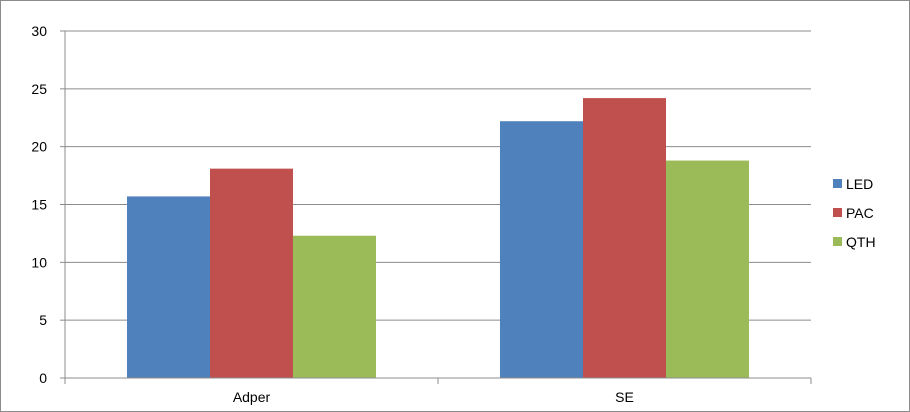  Describe the element at coordinates (433, 397) in the screenshot. I see `x-tick-labels: Adper SE` at that location.